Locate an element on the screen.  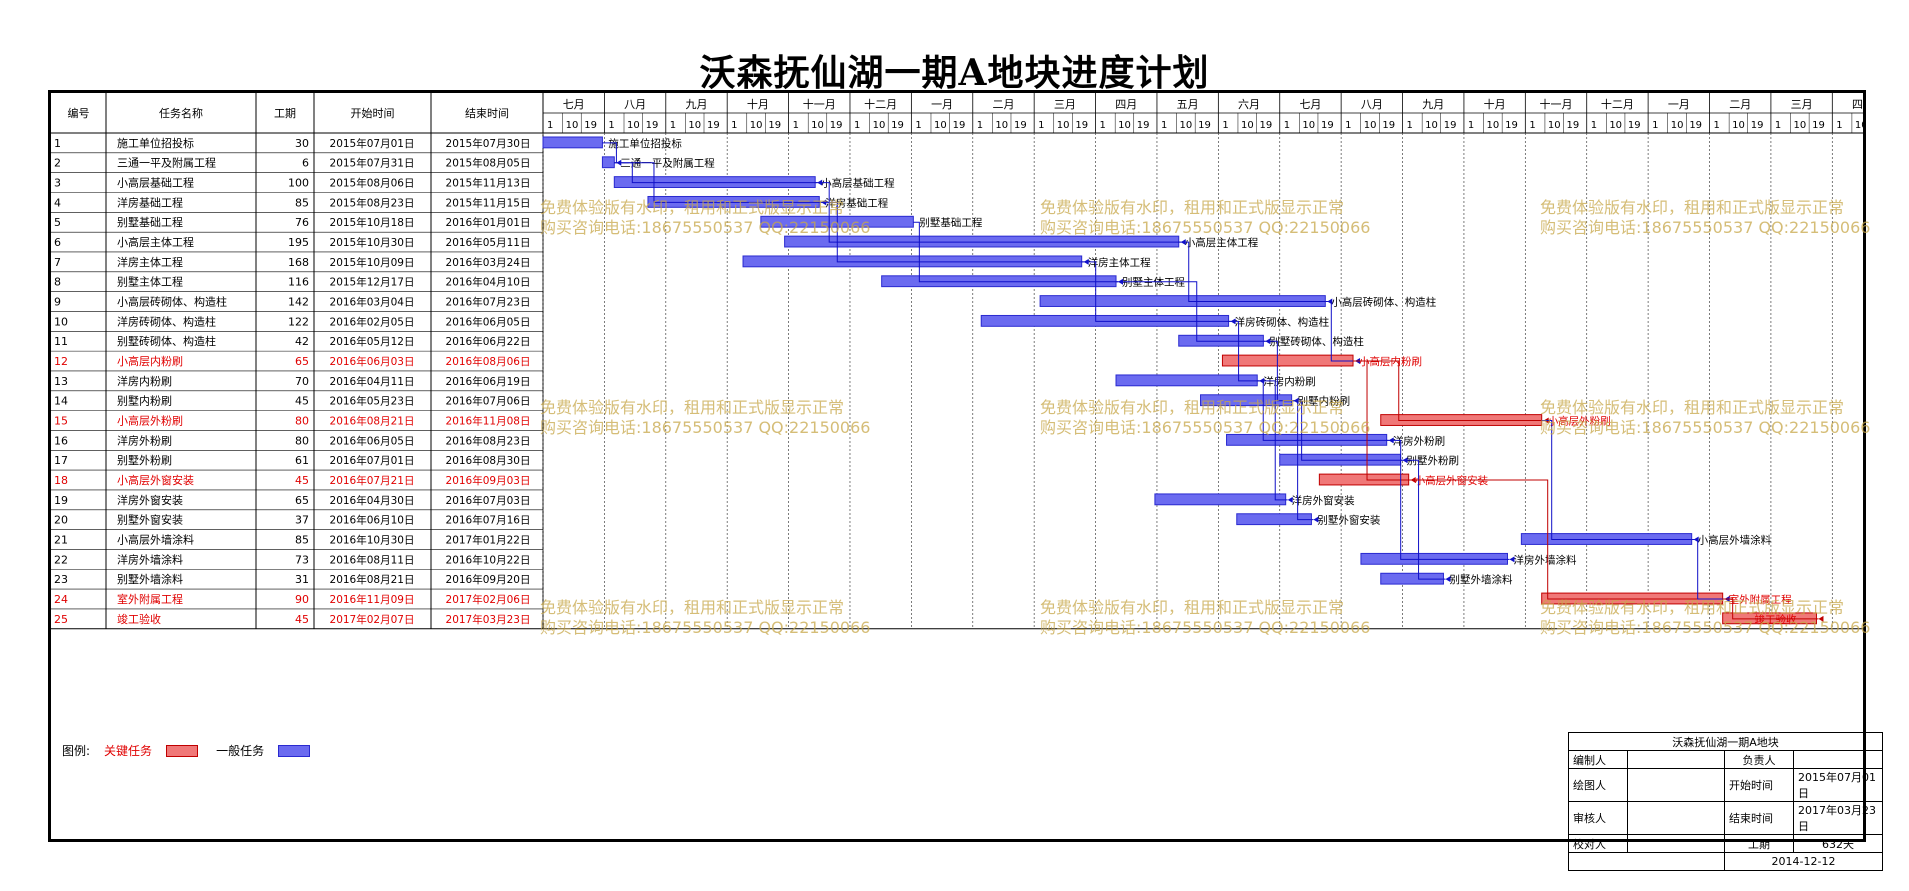
task-id: 23 is located at coordinates (61, 579).